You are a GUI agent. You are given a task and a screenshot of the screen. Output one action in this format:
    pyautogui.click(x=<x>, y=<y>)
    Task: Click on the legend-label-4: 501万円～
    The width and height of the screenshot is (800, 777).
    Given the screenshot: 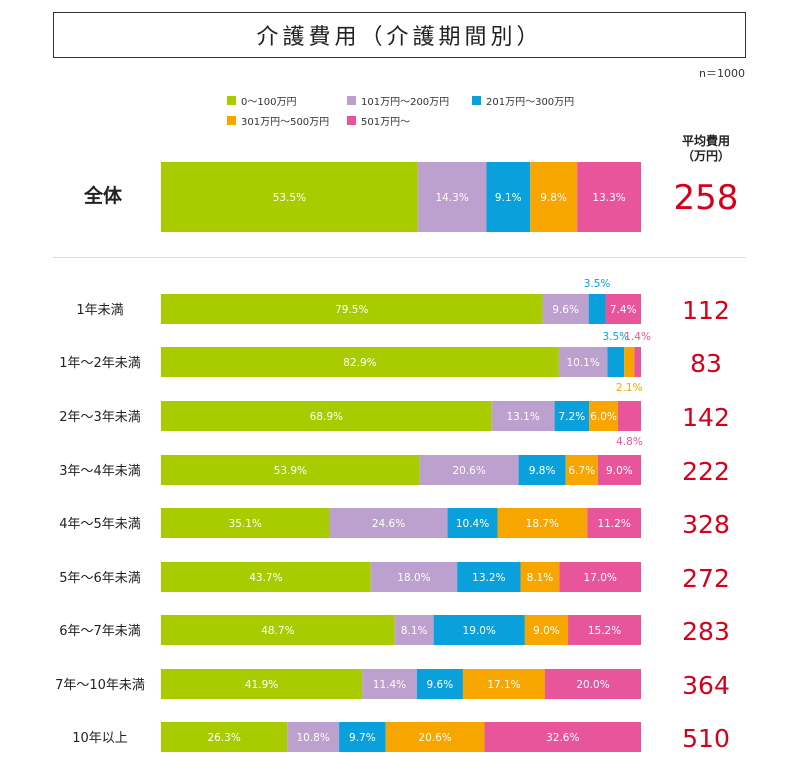 What is the action you would take?
    pyautogui.click(x=386, y=122)
    